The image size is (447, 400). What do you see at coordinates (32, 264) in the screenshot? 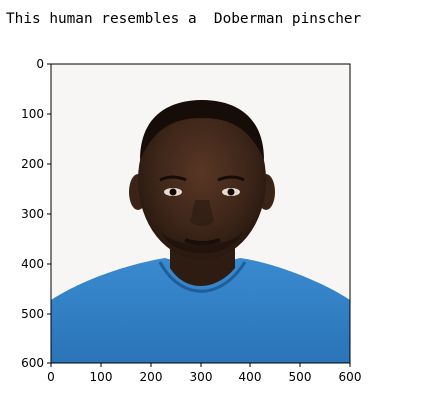
I see `y-tick-label: 400` at bounding box center [32, 264].